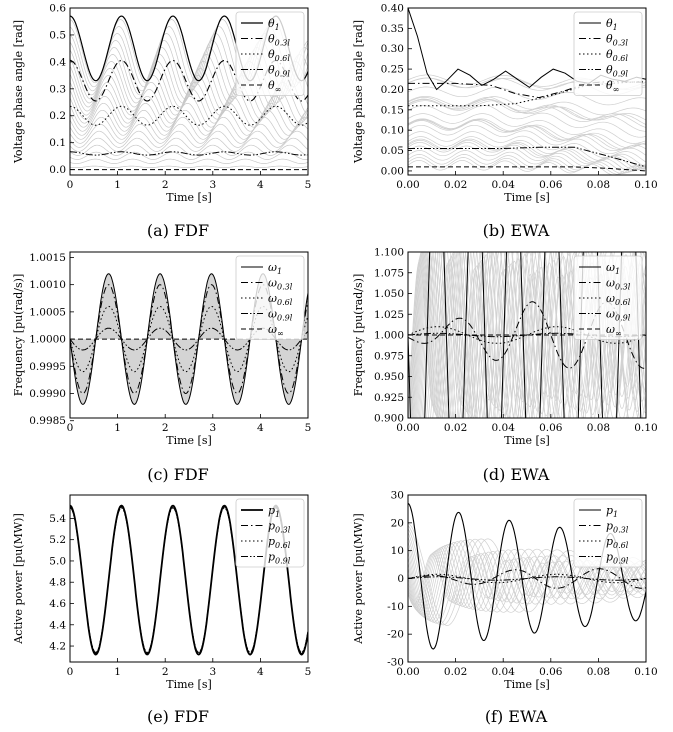 The width and height of the screenshot is (673, 732). What do you see at coordinates (389, 356) in the screenshot?
I see `y-tick-label: 0.975` at bounding box center [389, 356].